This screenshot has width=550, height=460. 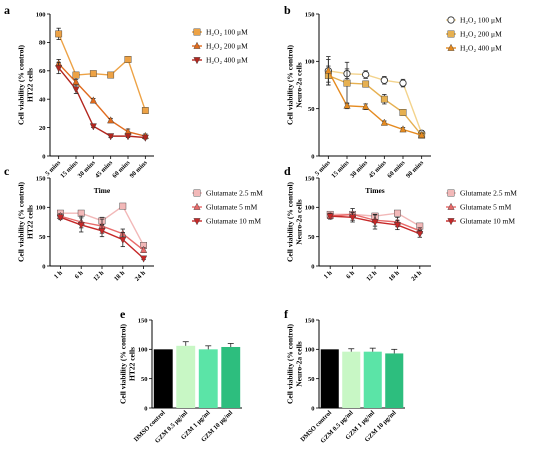 What do you see at coordinates (143, 350) in the screenshot?
I see `y-tick-label: 100` at bounding box center [143, 350].